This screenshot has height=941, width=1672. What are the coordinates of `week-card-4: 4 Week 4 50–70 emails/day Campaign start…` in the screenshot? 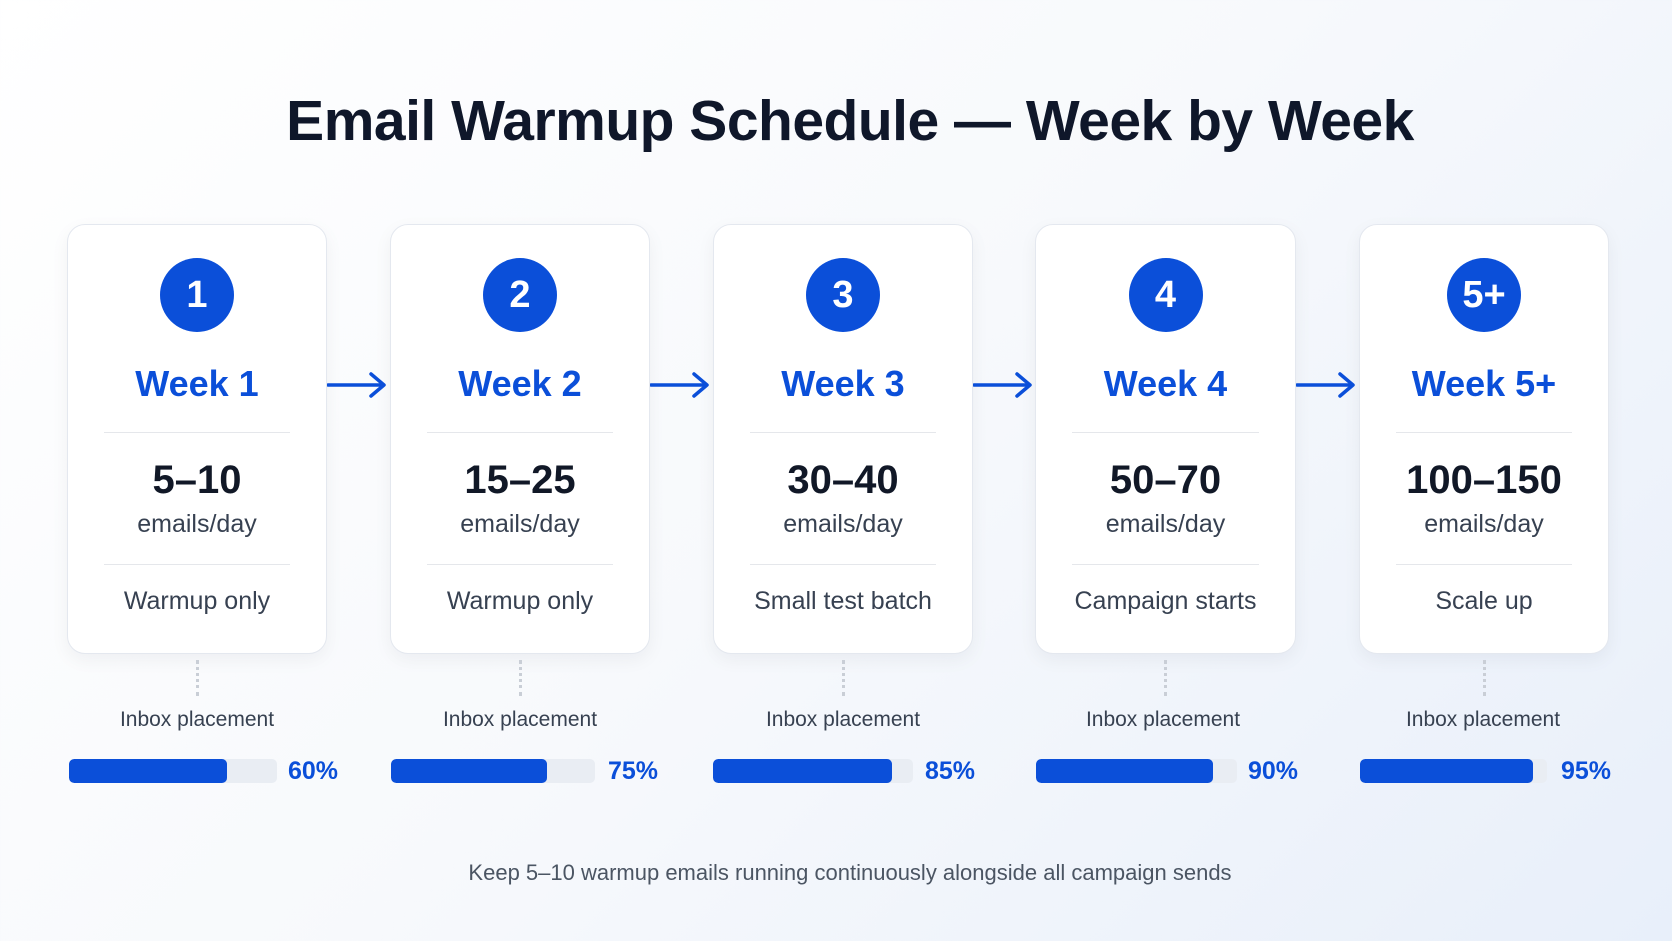 It's located at (1165, 439).